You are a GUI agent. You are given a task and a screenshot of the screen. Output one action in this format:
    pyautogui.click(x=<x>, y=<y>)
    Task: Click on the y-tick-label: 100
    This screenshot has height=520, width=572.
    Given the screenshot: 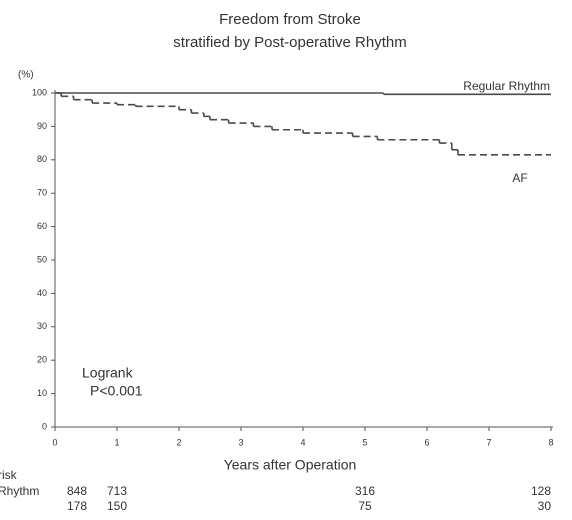 What is the action you would take?
    pyautogui.click(x=39, y=92)
    